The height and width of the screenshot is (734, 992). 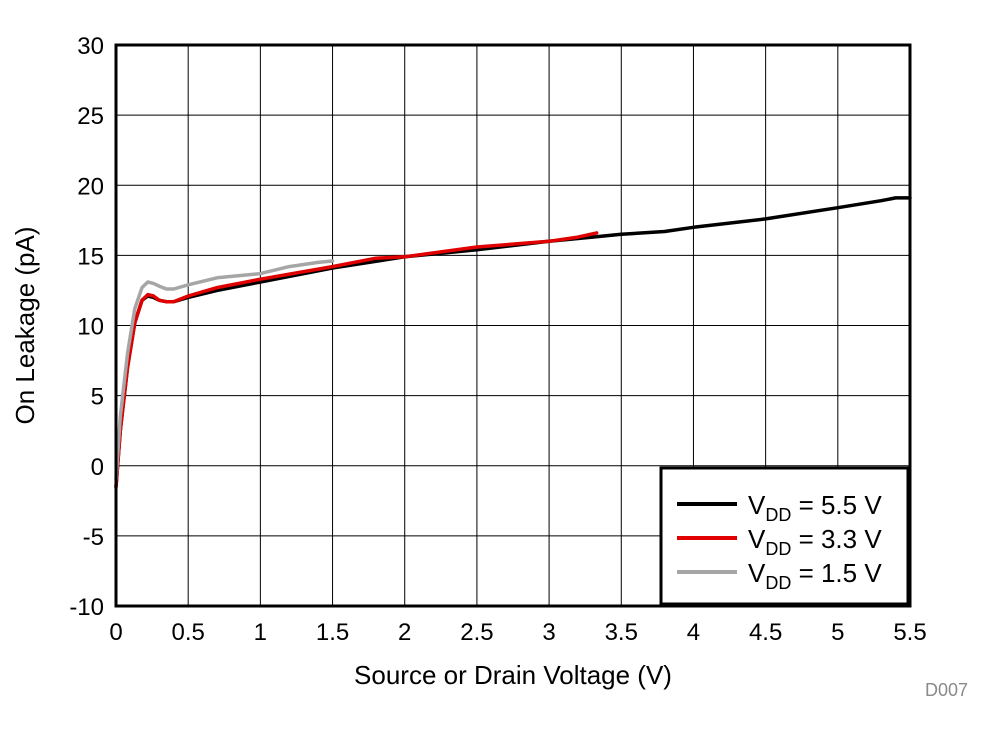 I want to click on y-tick-label: -5, so click(x=93, y=537).